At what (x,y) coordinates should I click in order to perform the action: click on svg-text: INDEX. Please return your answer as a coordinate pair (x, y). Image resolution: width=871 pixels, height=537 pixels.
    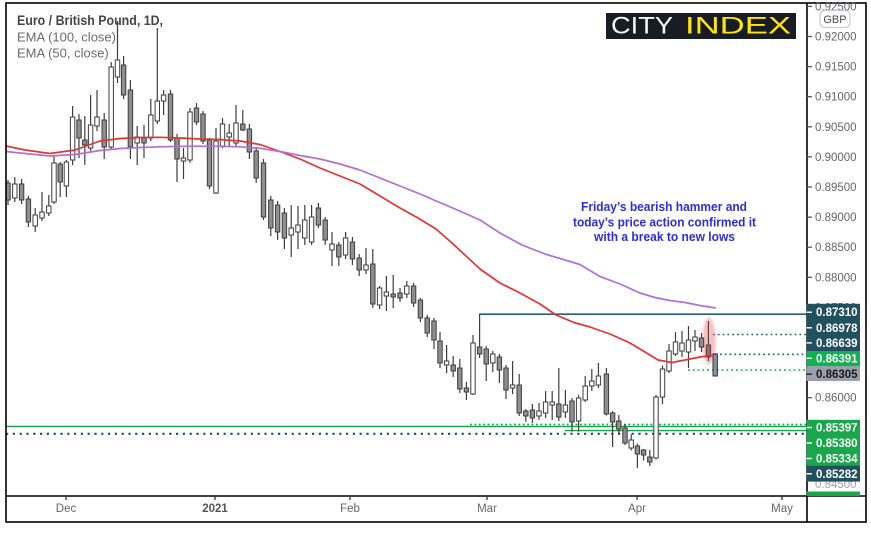
    Looking at the image, I should click on (738, 26).